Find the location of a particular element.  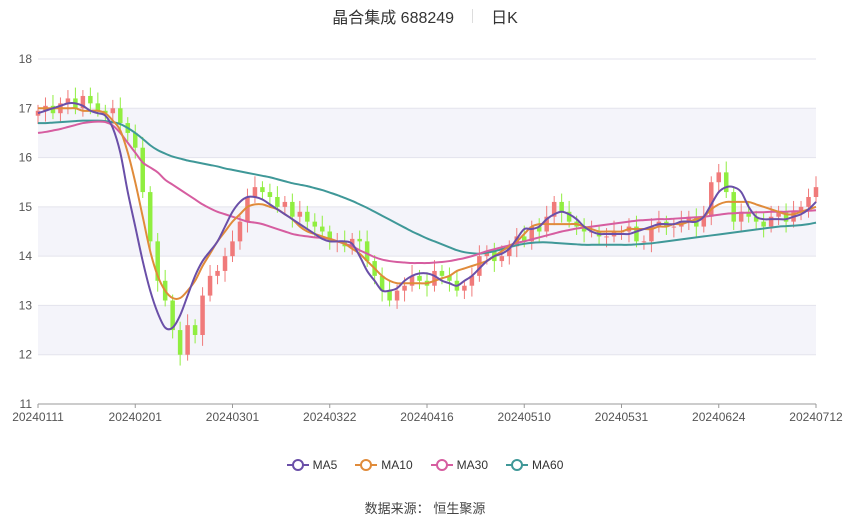

chart-header: 晶合集成 688249 日K is located at coordinates (425, 16).